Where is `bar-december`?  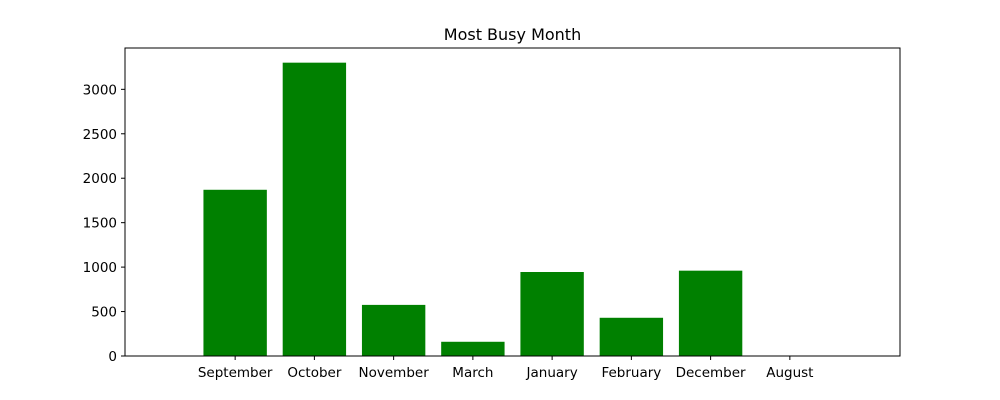
bar-december is located at coordinates (710, 313).